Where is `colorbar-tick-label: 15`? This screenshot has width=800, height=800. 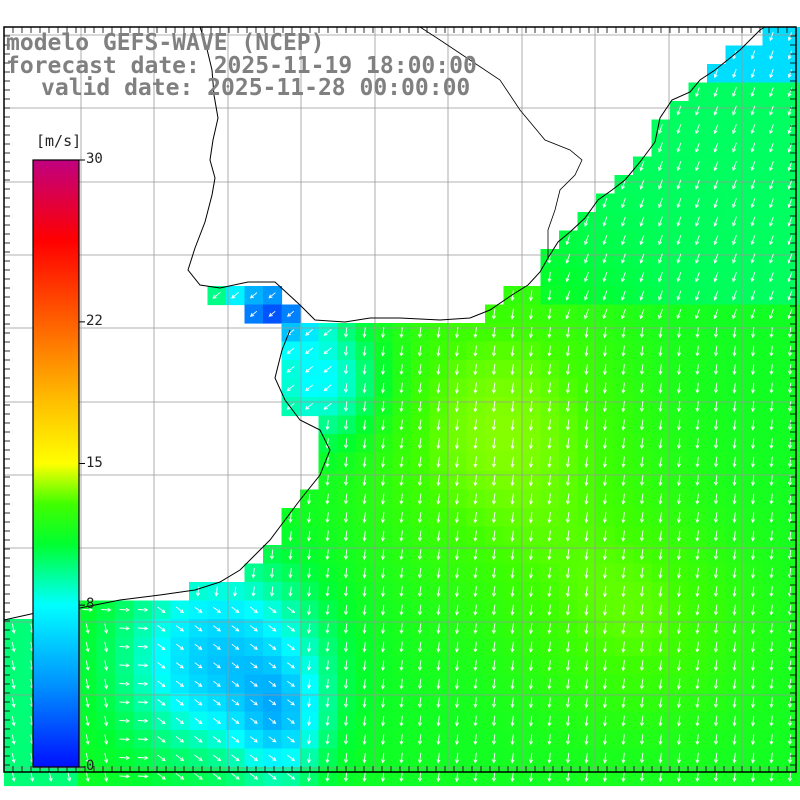 colorbar-tick-label: 15 is located at coordinates (94, 462).